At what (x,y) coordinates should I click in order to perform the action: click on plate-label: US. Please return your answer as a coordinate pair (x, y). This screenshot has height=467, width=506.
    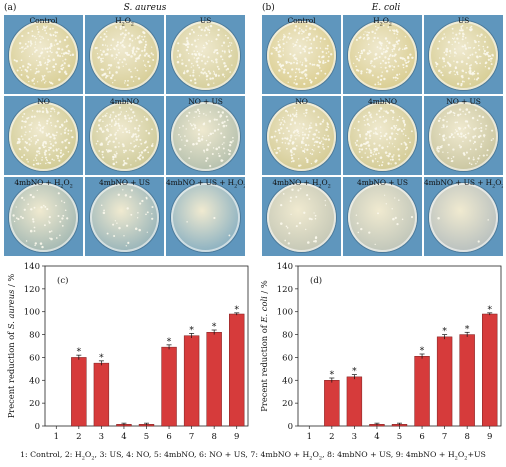
    Looking at the image, I should click on (463, 20).